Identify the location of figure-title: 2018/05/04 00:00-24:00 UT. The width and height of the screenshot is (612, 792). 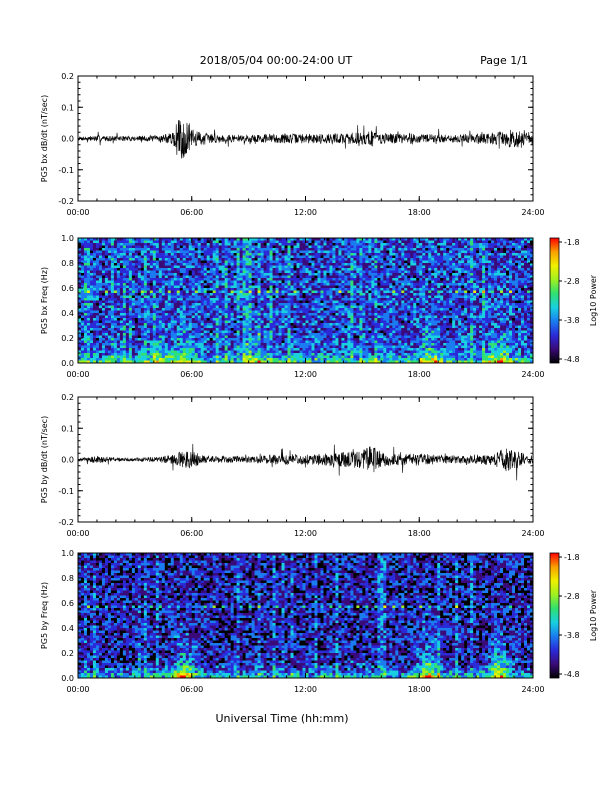
(276, 60).